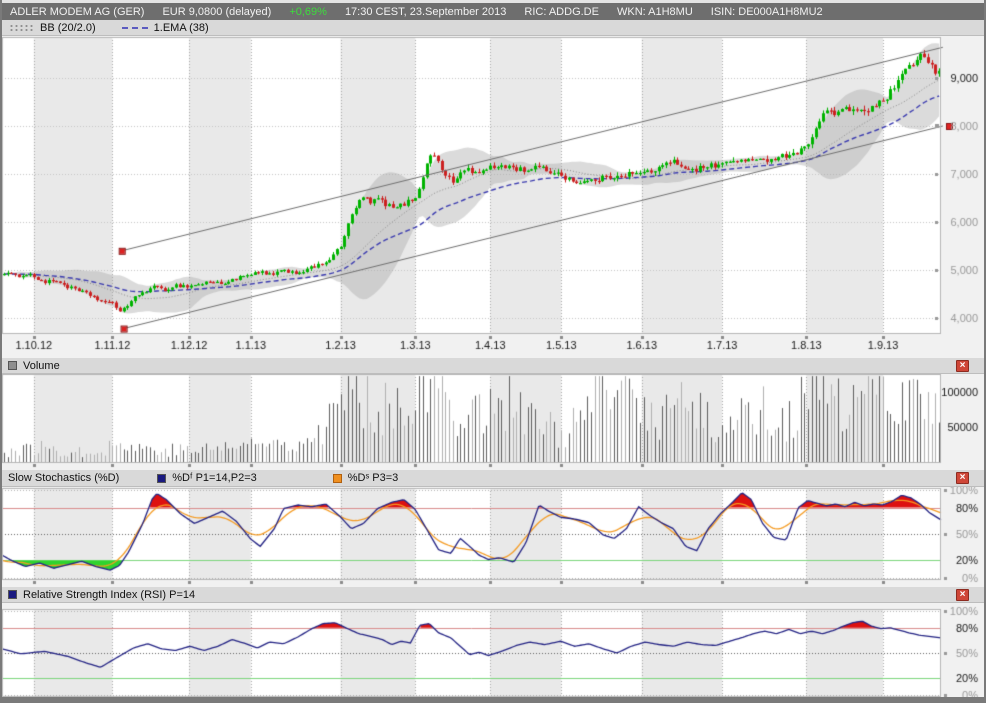  What do you see at coordinates (308, 11) in the screenshot?
I see `change-percent: +0,69%` at bounding box center [308, 11].